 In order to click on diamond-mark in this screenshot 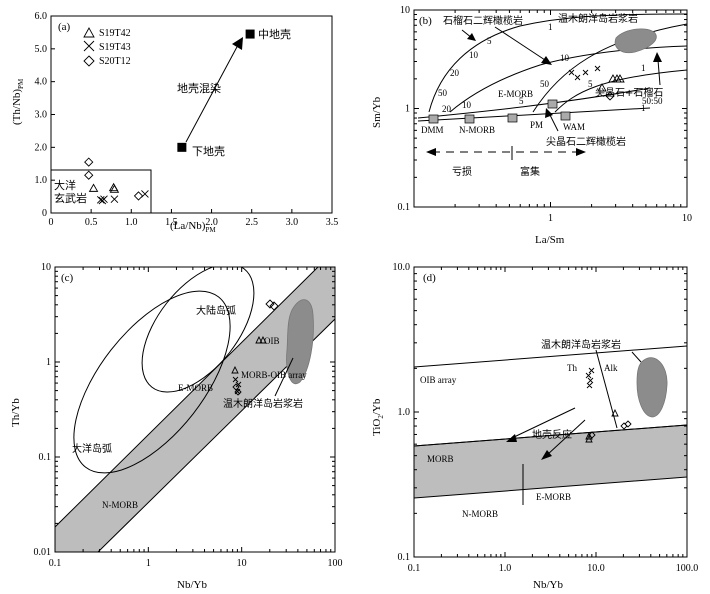, I will do `click(138, 196)`.